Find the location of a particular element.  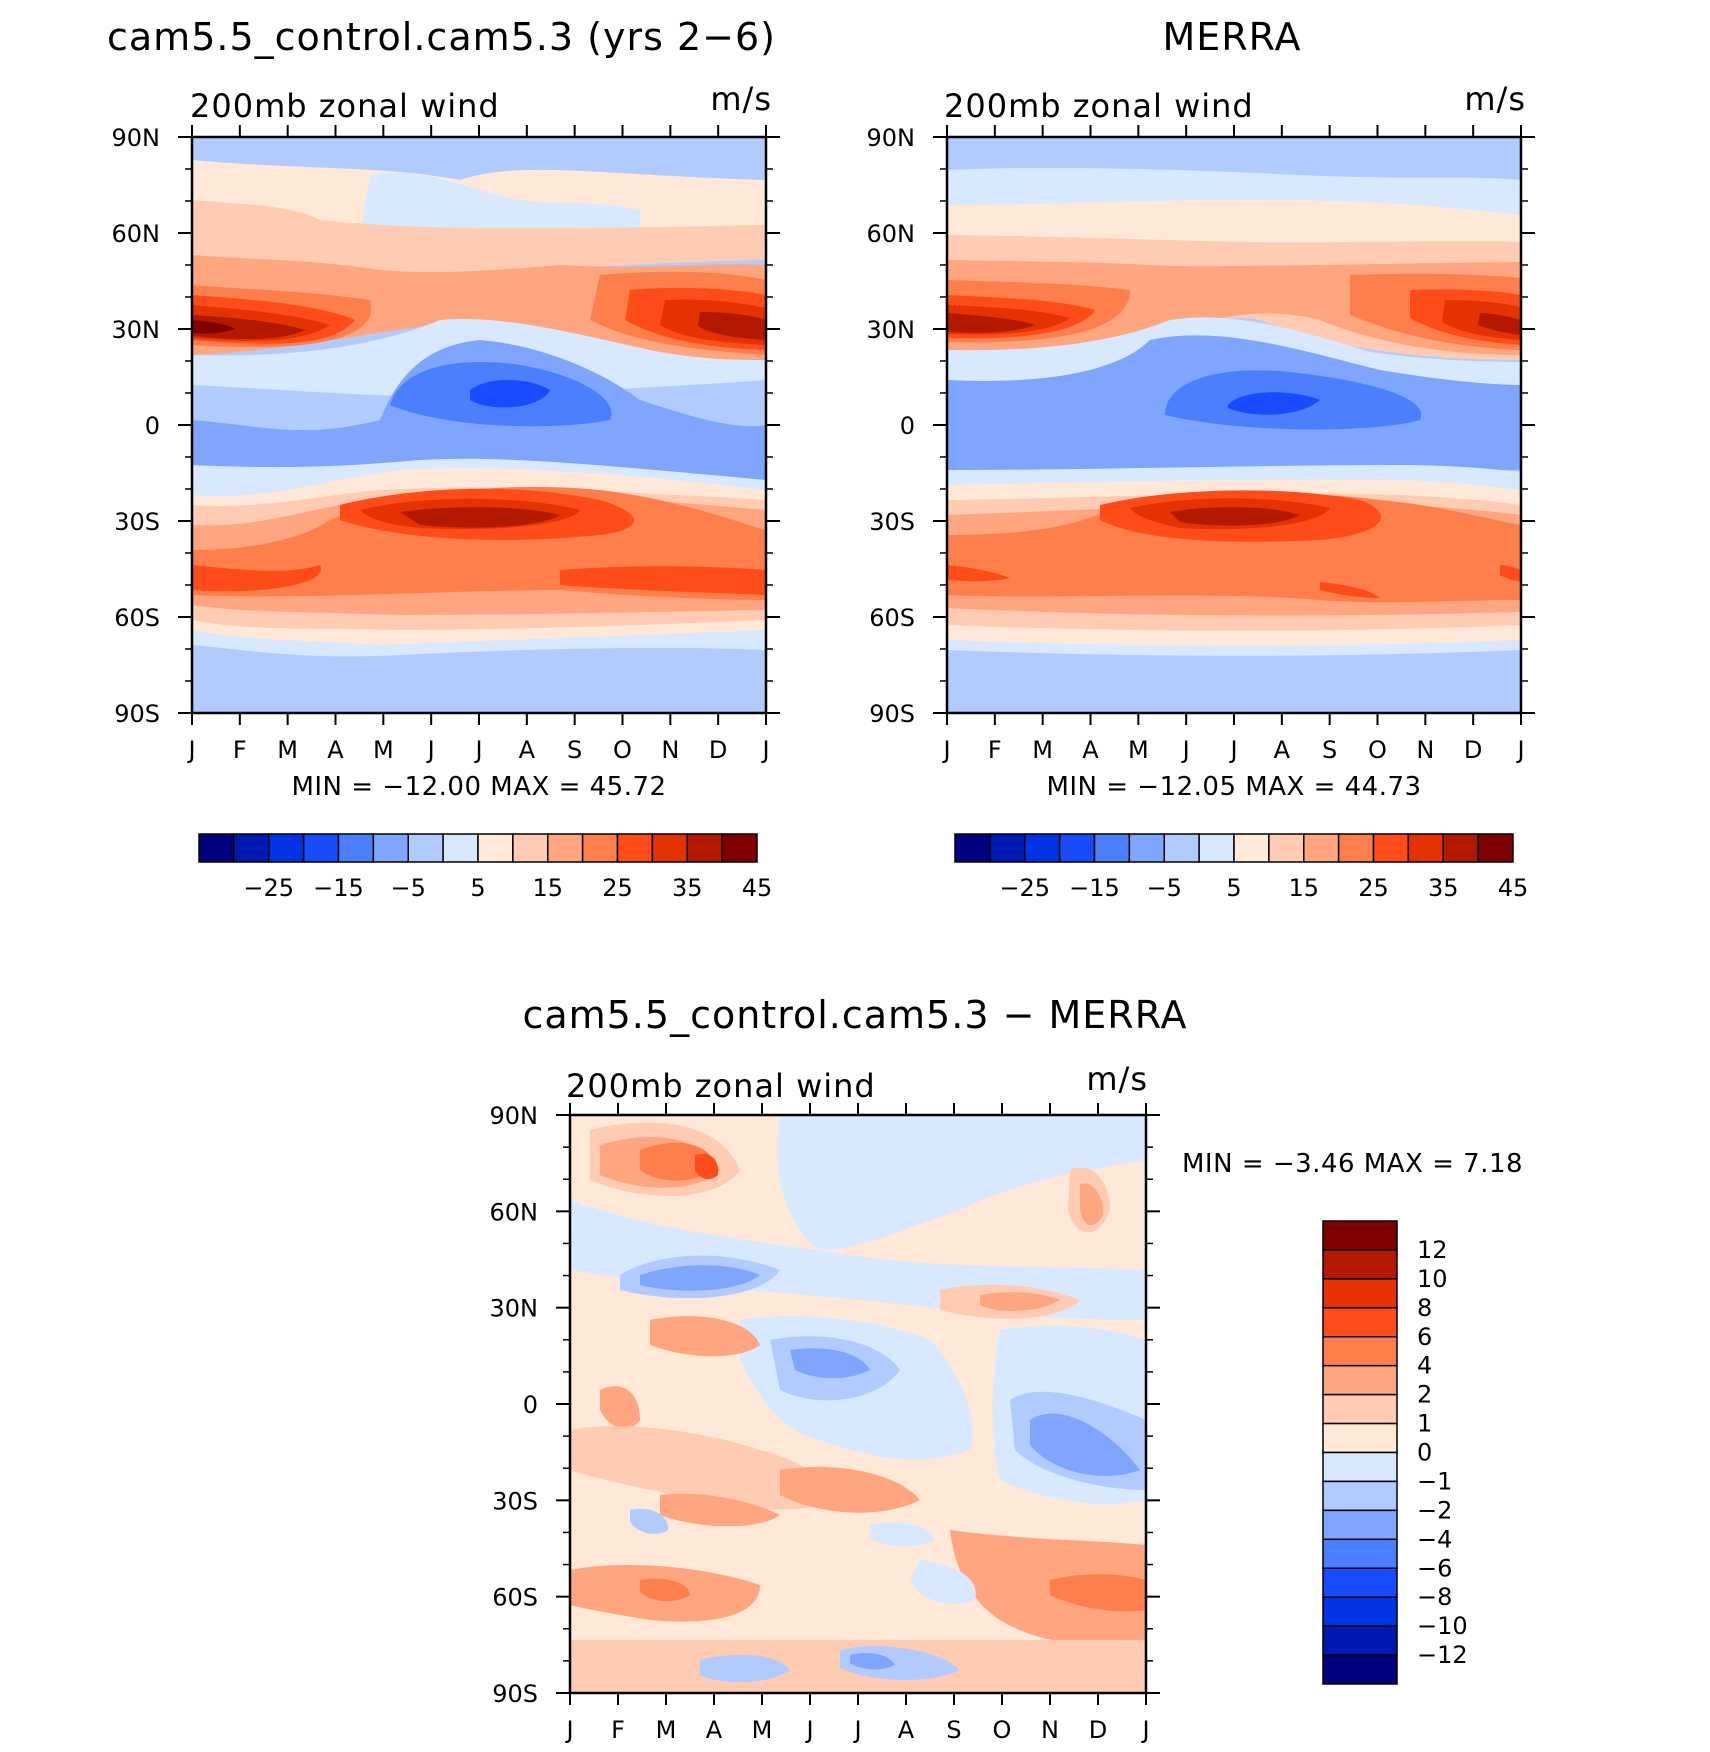

y-tick-label: 90N is located at coordinates (891, 138).